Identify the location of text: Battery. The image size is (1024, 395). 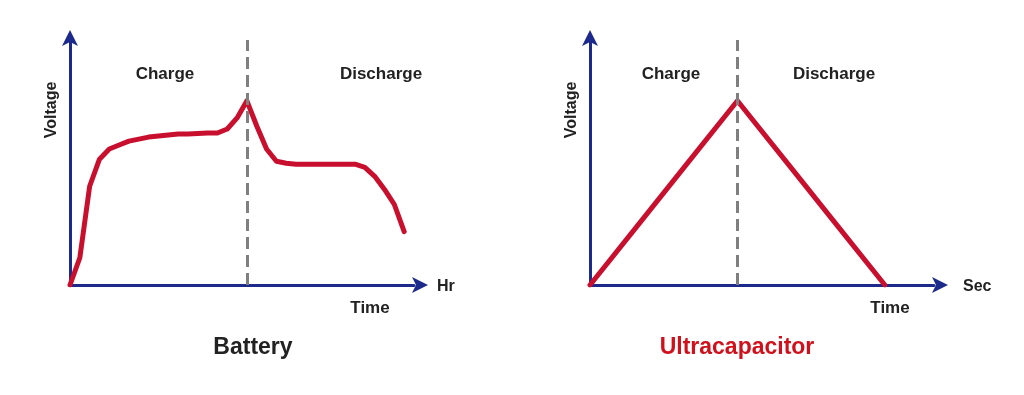
(253, 346).